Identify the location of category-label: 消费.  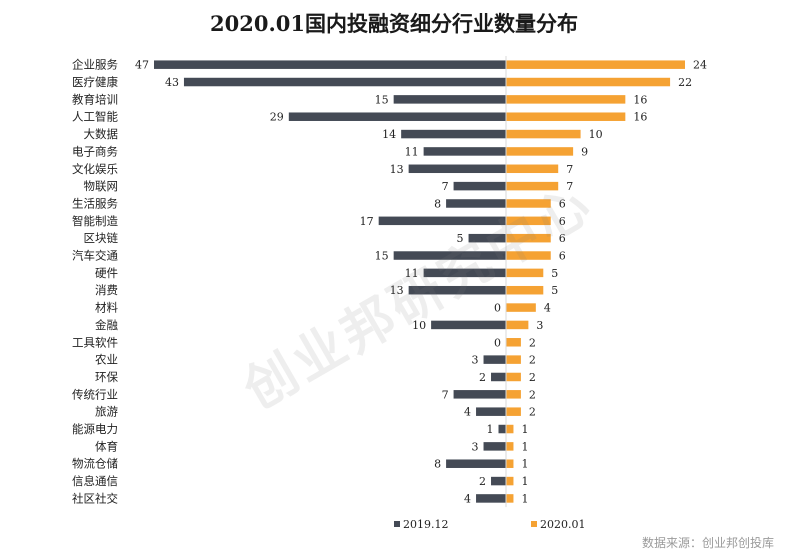
(106, 290).